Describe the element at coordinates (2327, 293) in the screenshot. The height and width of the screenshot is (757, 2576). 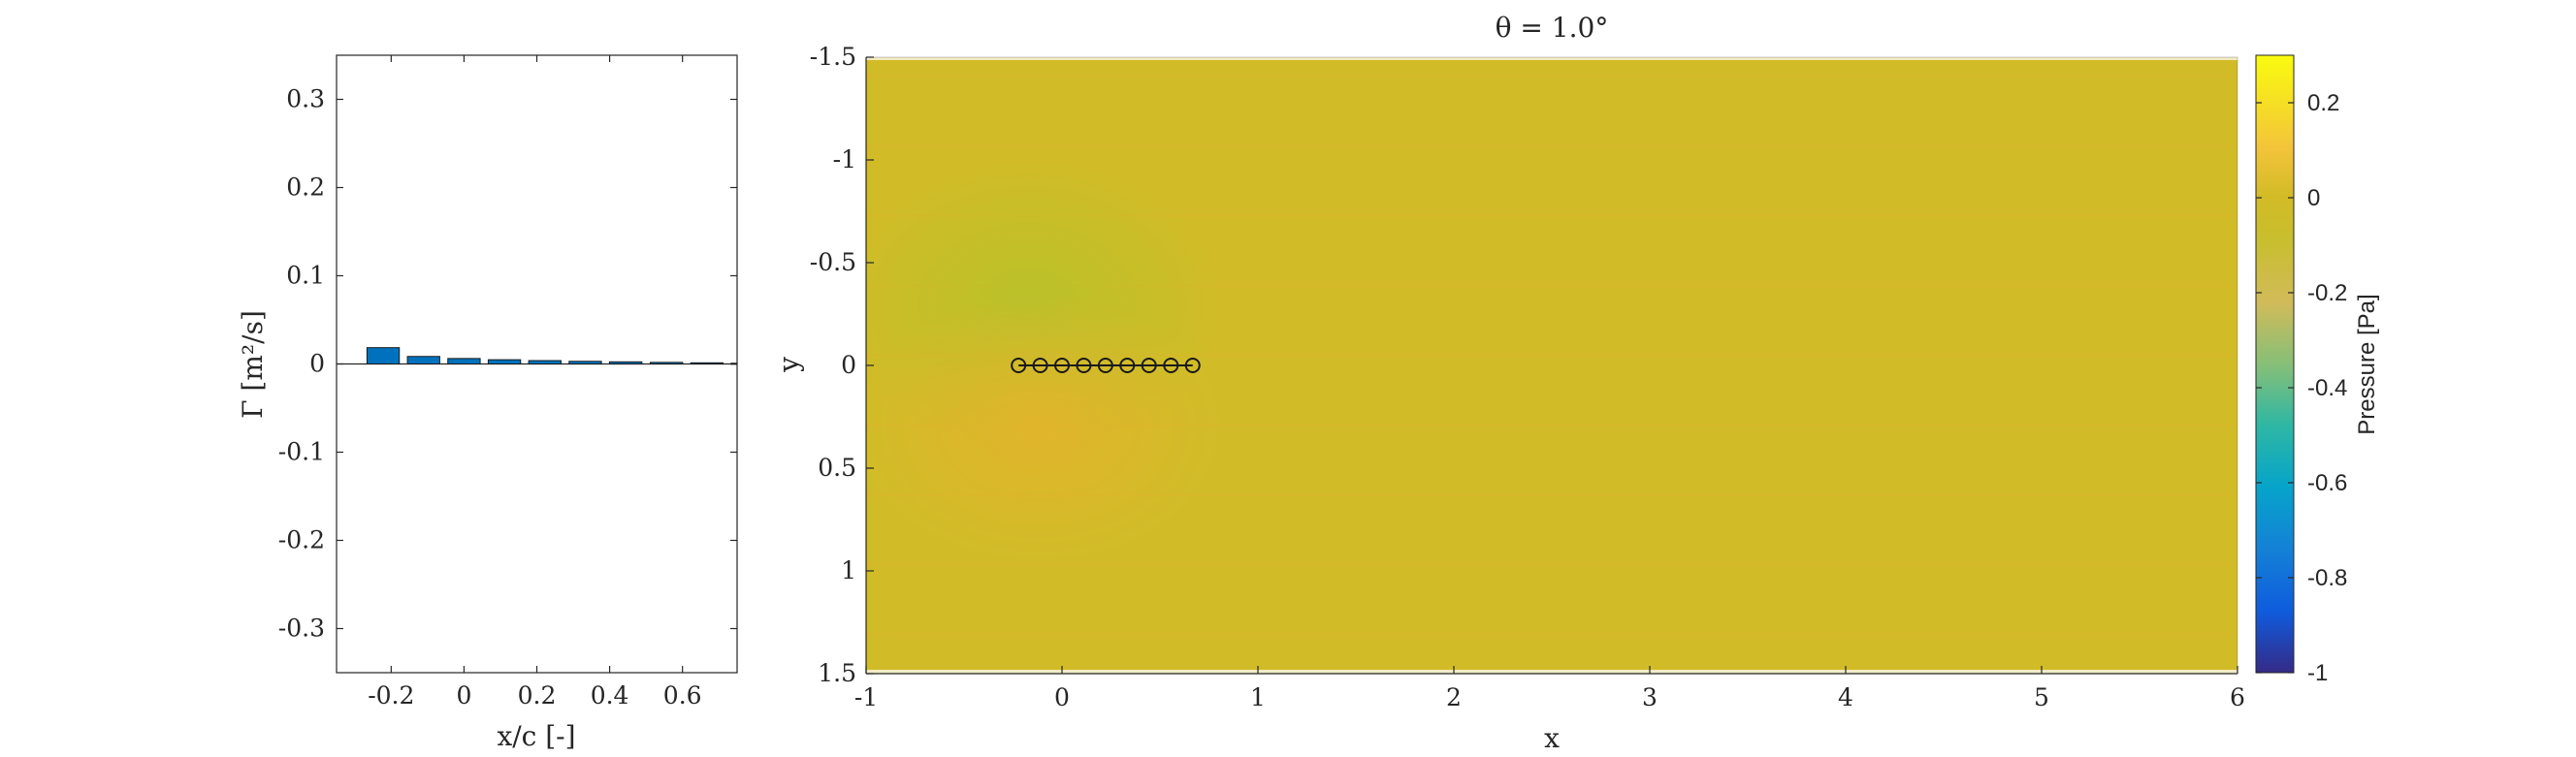
I see `colorbar-tick-label: -0.2` at that location.